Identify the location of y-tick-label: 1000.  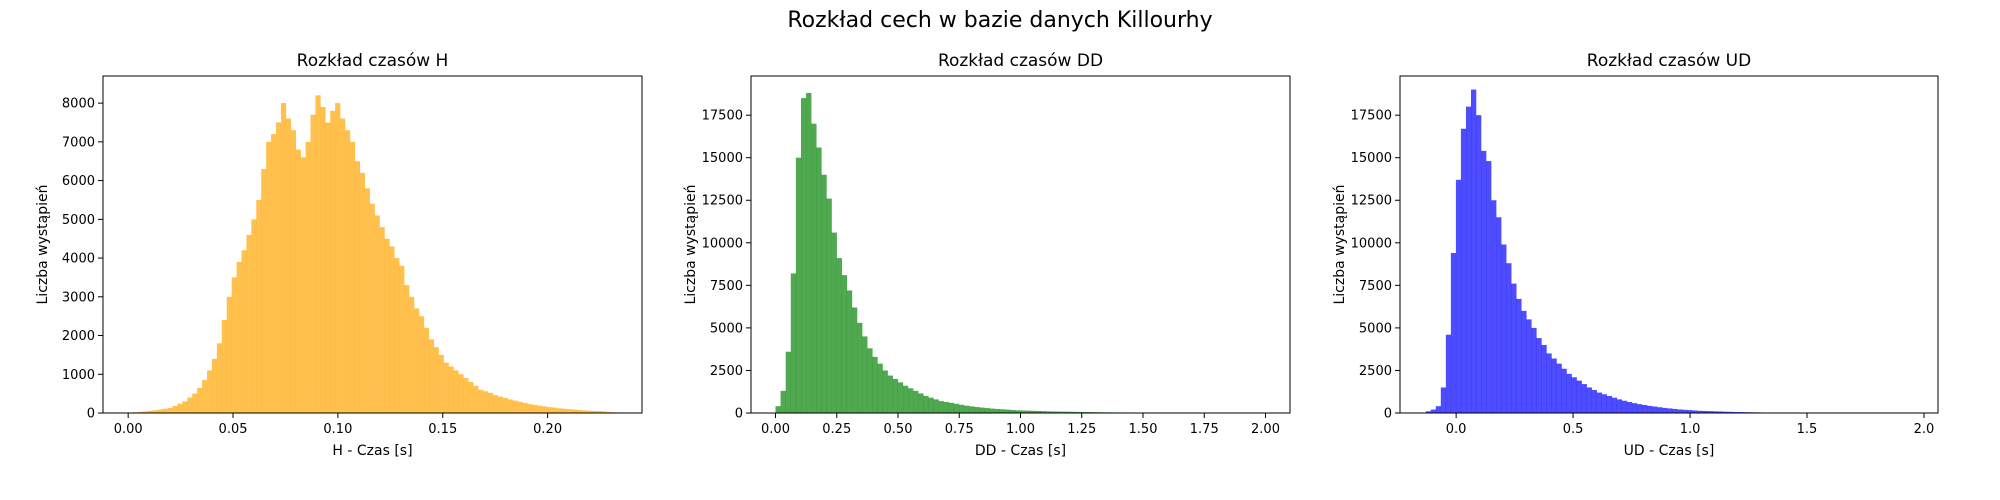
(78, 375).